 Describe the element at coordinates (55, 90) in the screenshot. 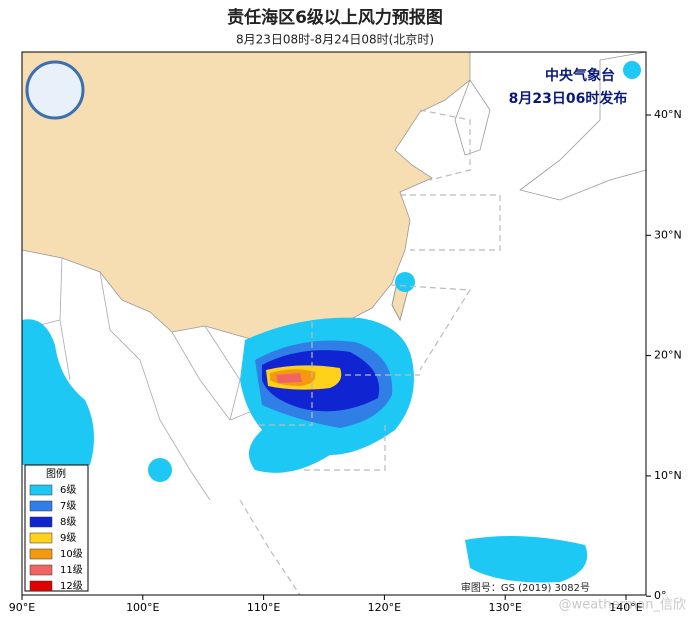

I see `logo` at that location.